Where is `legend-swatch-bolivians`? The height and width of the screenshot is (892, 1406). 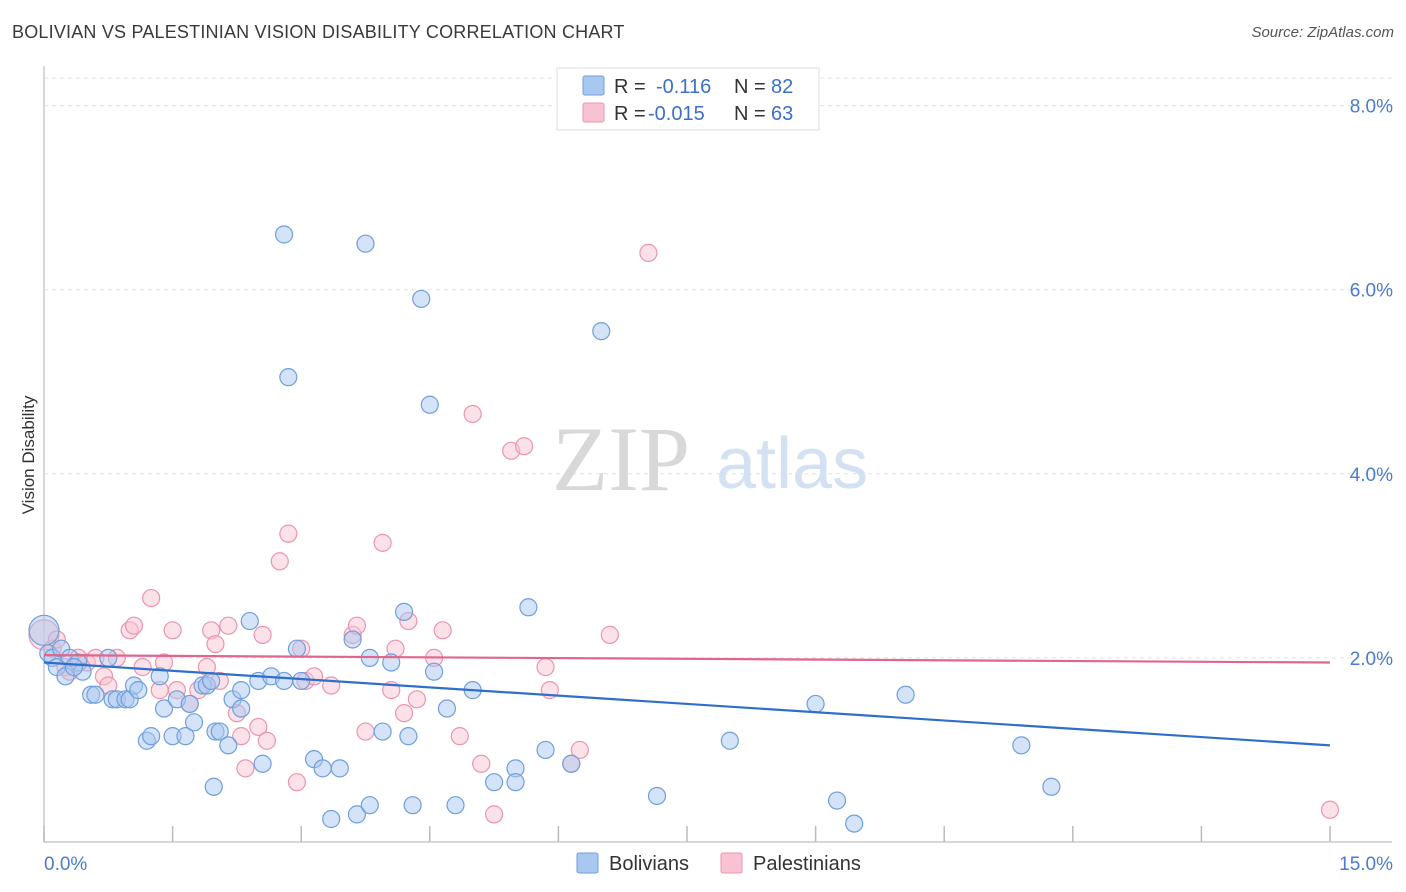 legend-swatch-bolivians is located at coordinates (593, 85).